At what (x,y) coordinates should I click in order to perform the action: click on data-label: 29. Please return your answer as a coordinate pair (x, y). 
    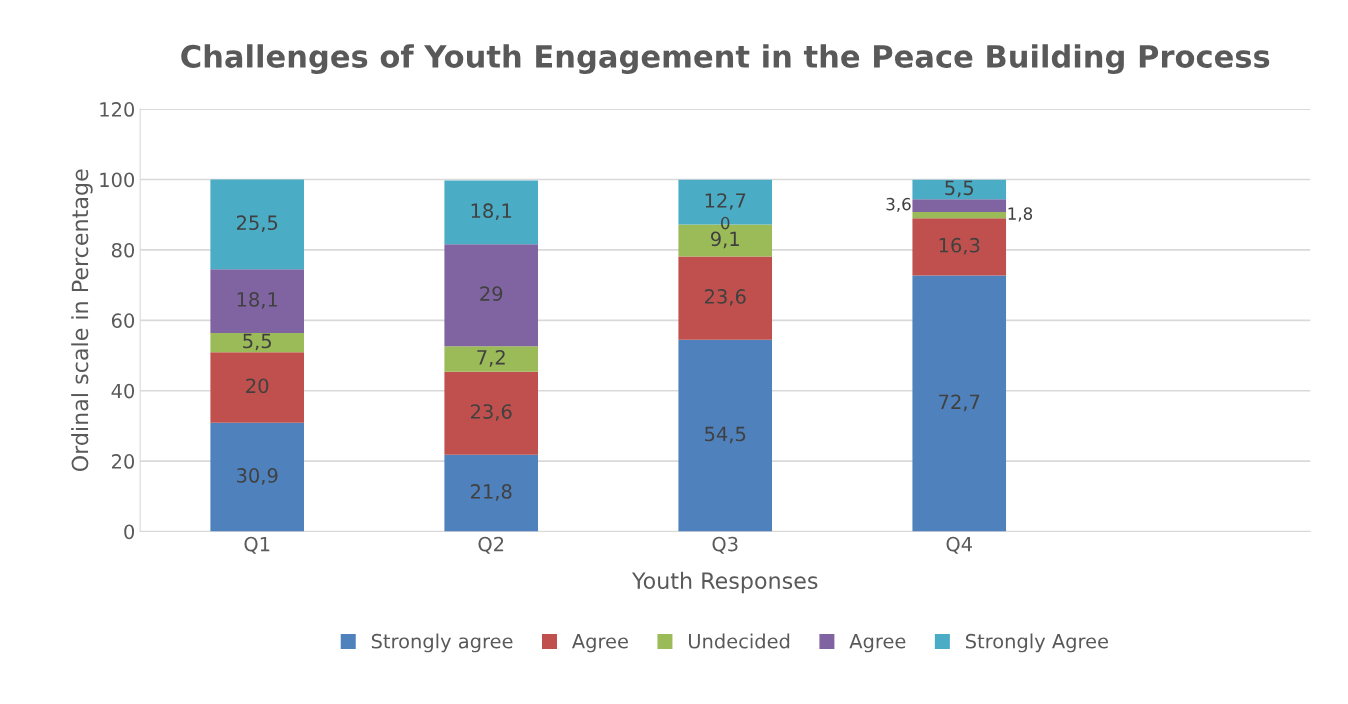
    Looking at the image, I should click on (491, 293).